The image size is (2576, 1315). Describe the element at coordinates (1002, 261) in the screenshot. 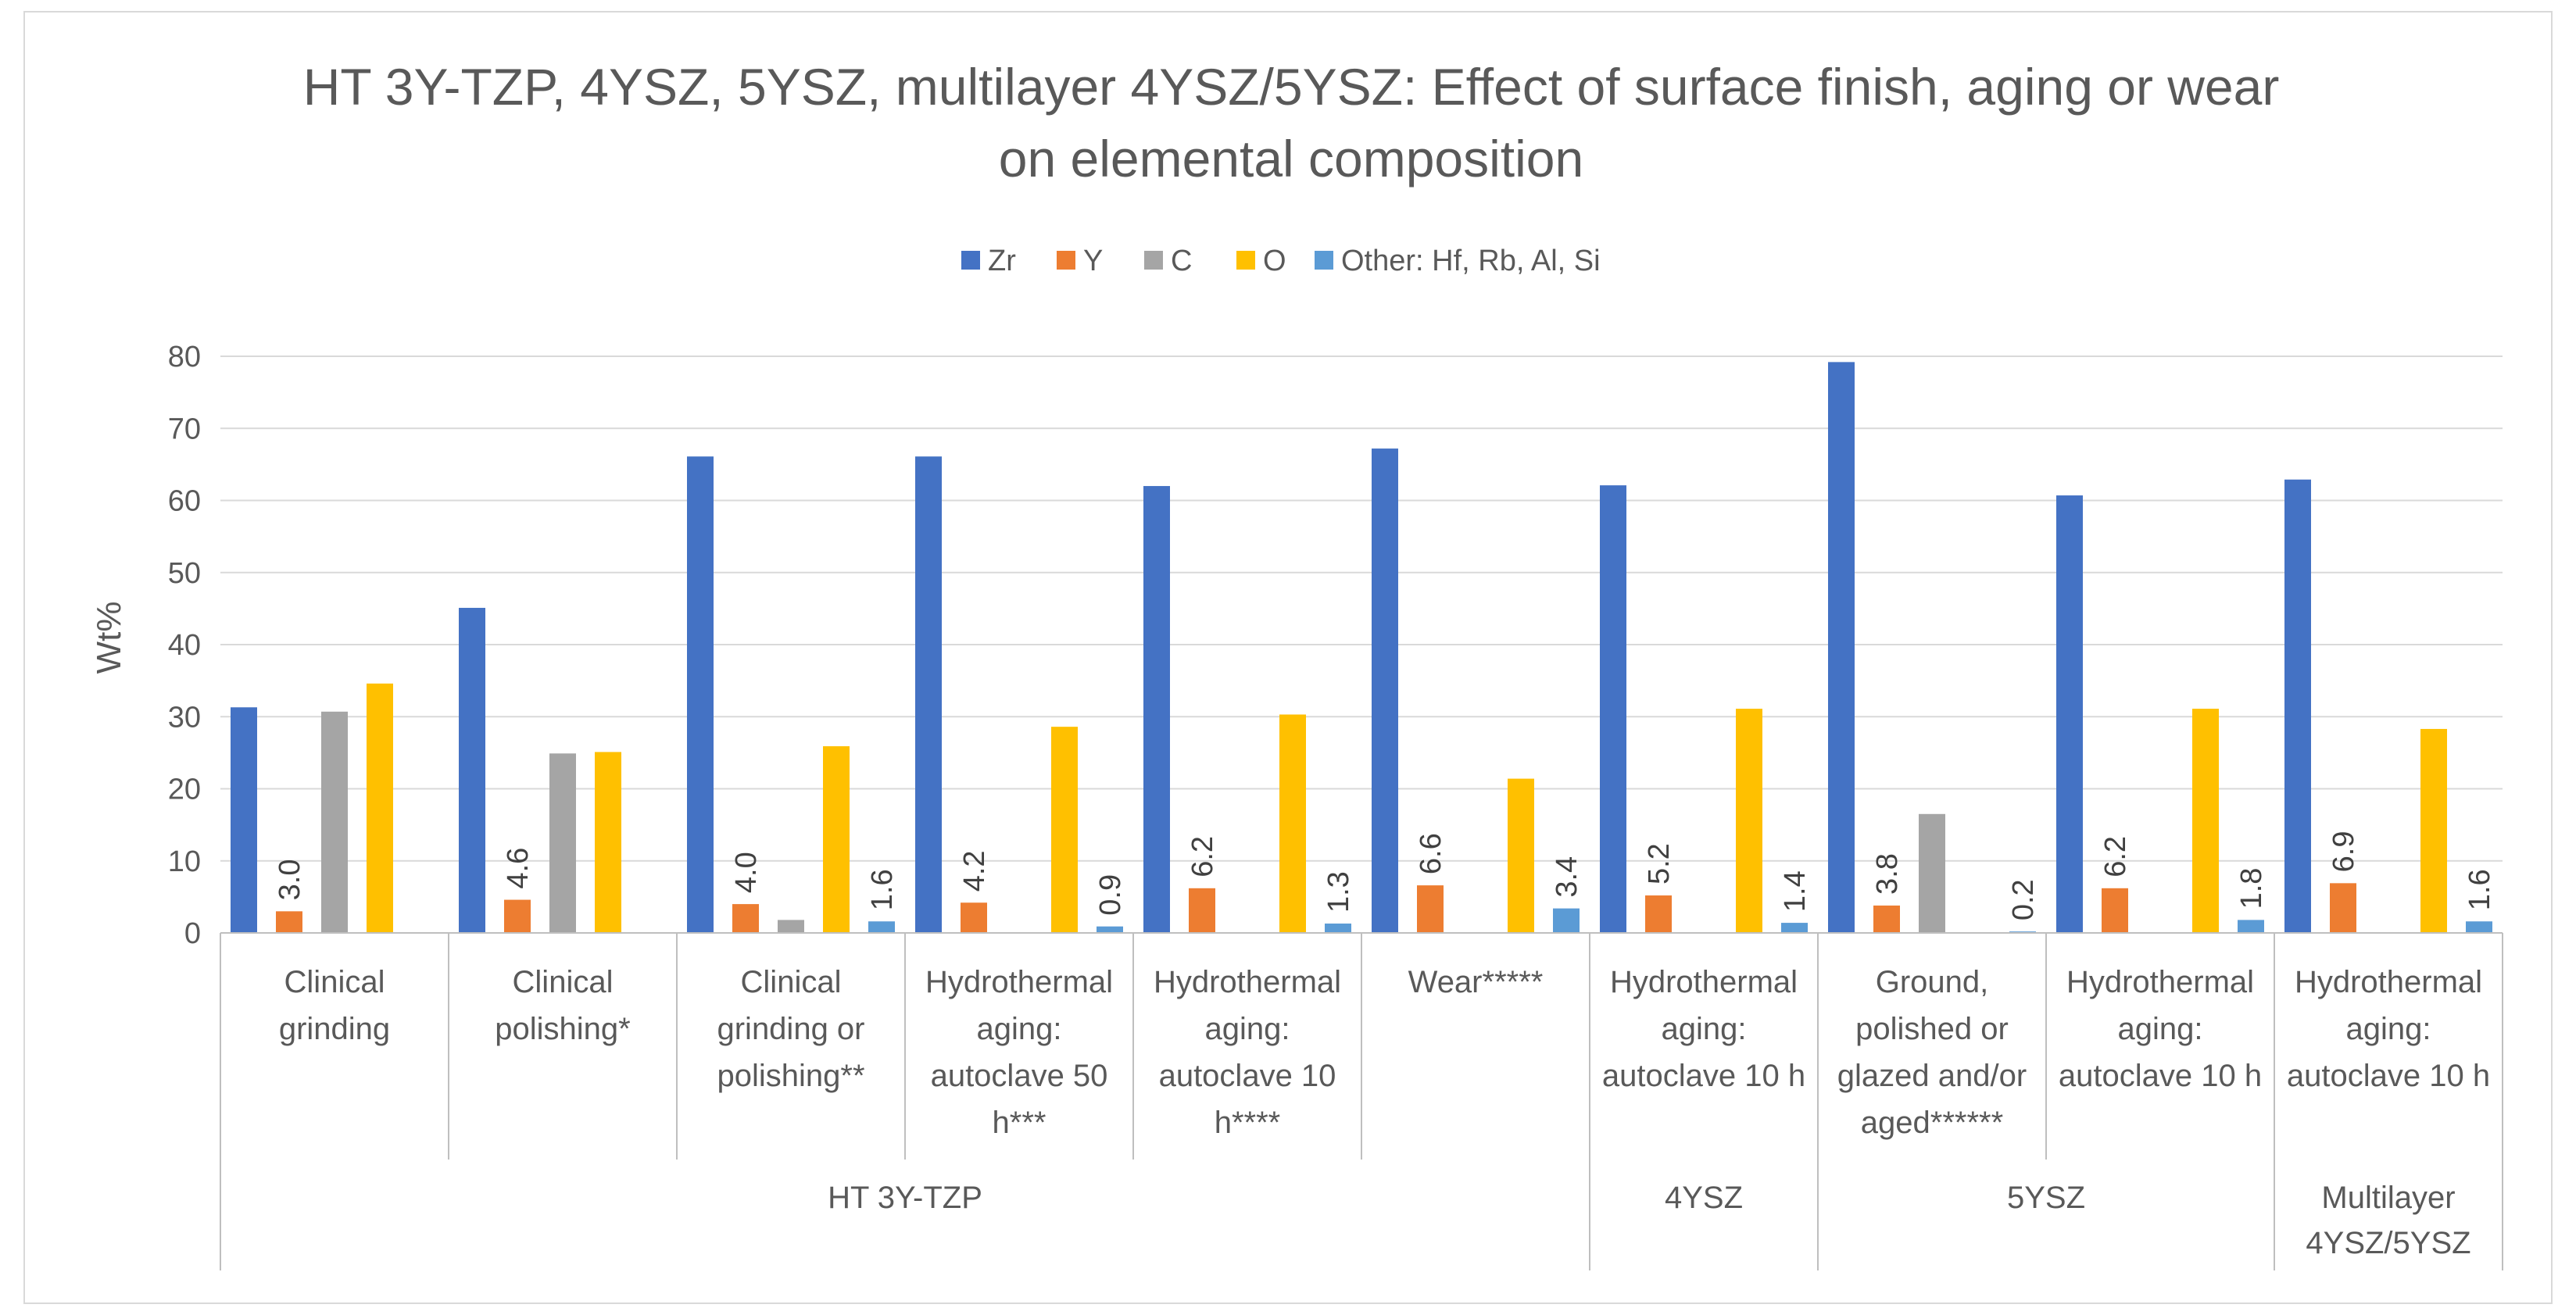

I see `legend-entry: Zr` at that location.